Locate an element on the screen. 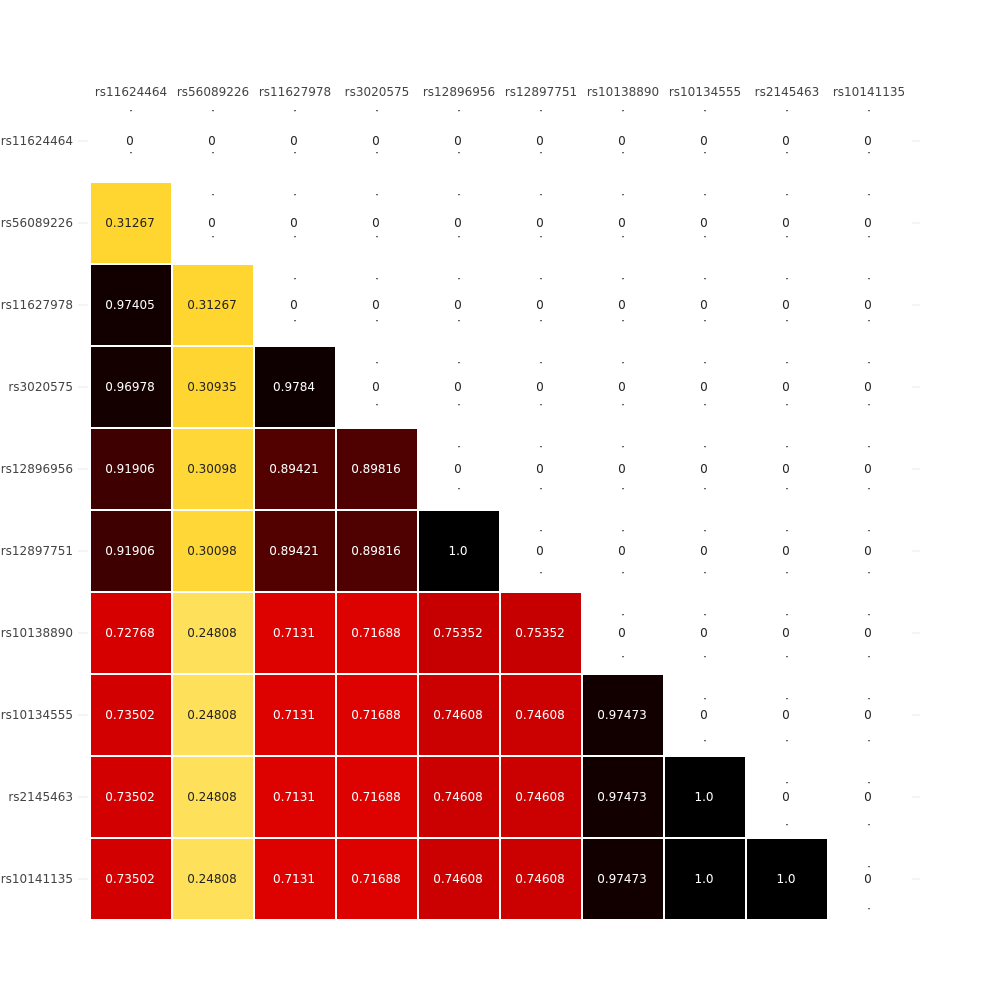 This screenshot has height=1004, width=1000. x-tick-label: rs10134555 is located at coordinates (705, 92).